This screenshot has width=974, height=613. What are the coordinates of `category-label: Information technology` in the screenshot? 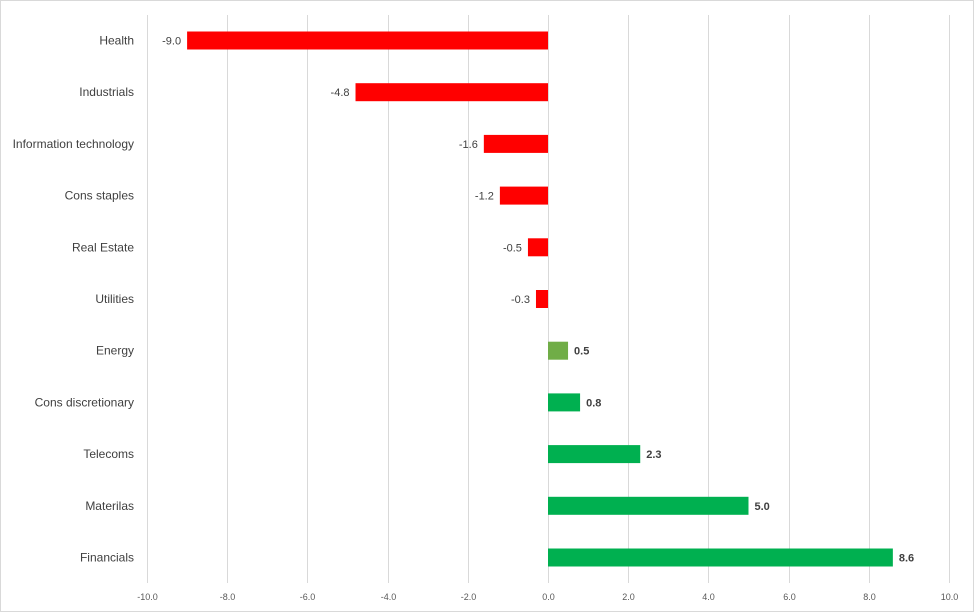 It's located at (73, 144).